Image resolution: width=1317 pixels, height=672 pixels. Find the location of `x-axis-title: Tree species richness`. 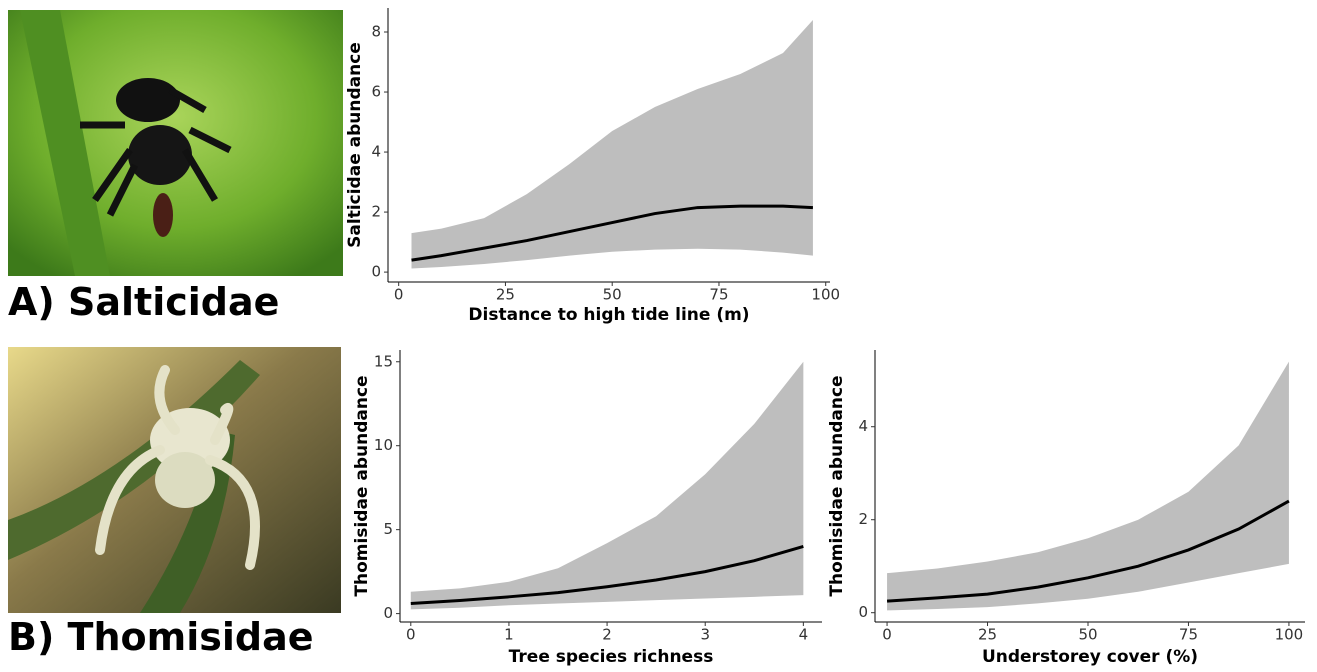

x-axis-title: Tree species richness is located at coordinates (611, 657).